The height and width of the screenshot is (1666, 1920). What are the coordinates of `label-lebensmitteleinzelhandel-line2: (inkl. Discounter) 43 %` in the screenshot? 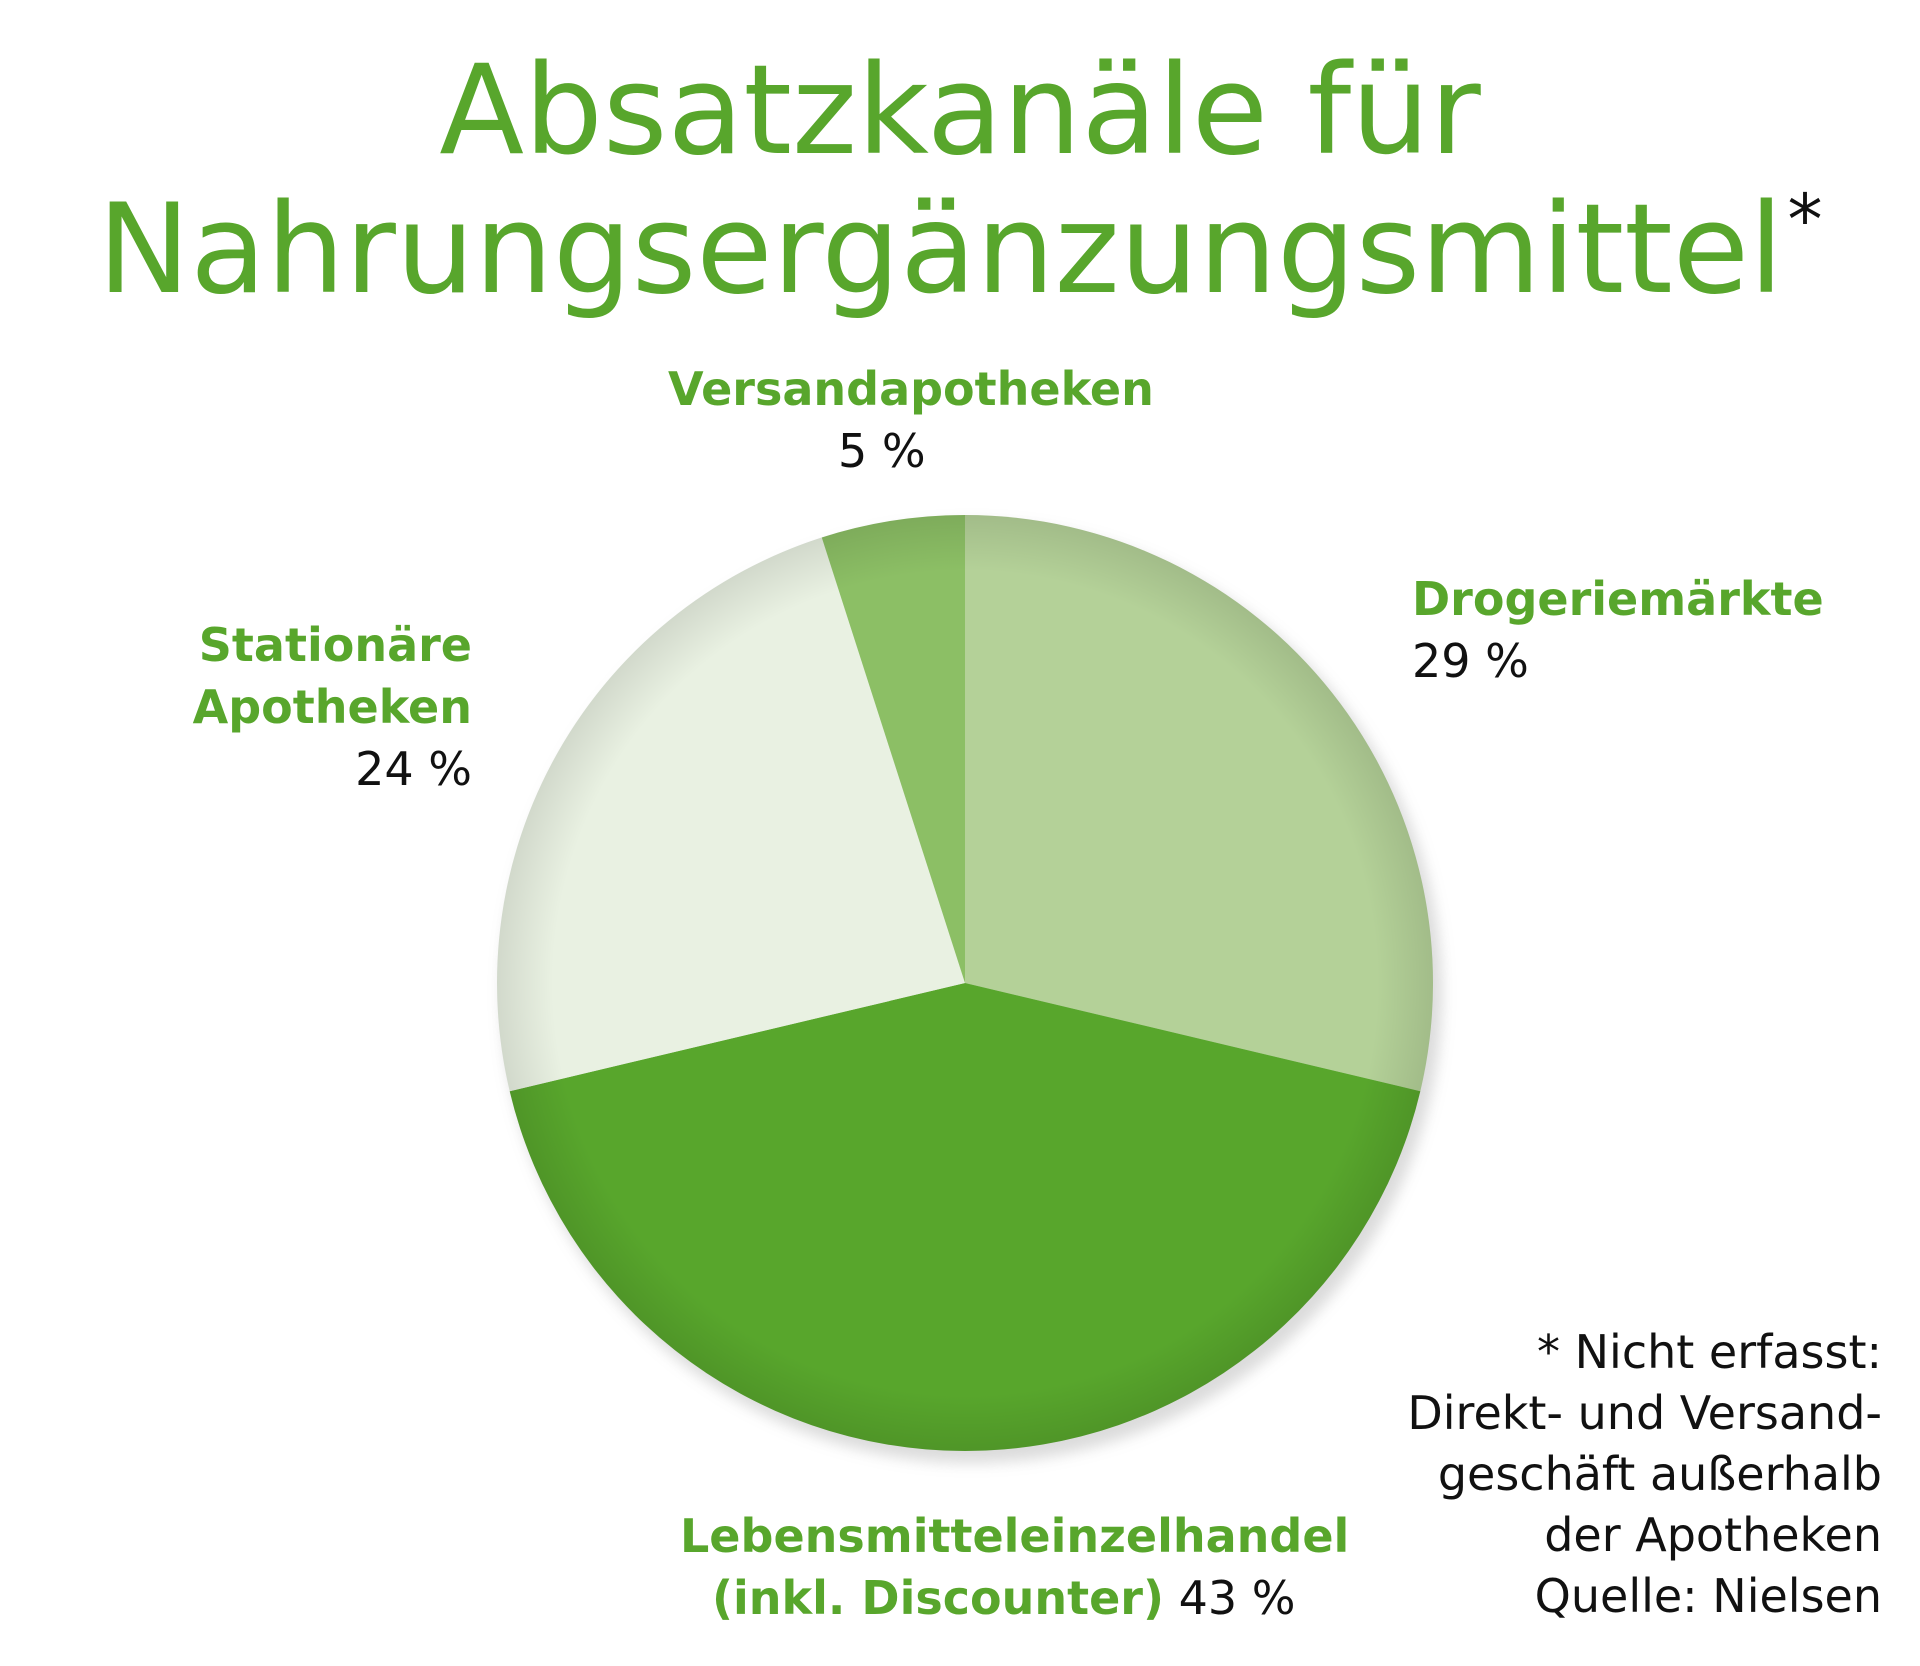 It's located at (1014, 1598).